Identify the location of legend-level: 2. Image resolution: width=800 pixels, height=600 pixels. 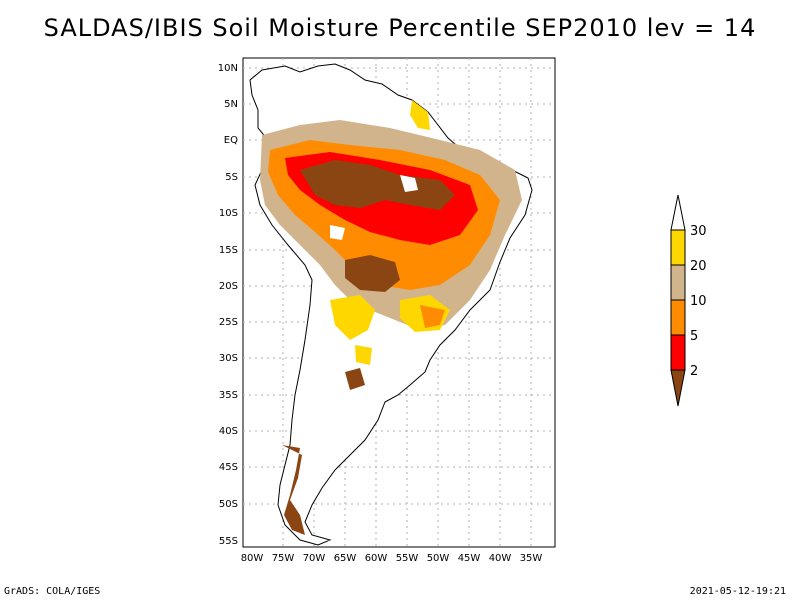
(694, 371).